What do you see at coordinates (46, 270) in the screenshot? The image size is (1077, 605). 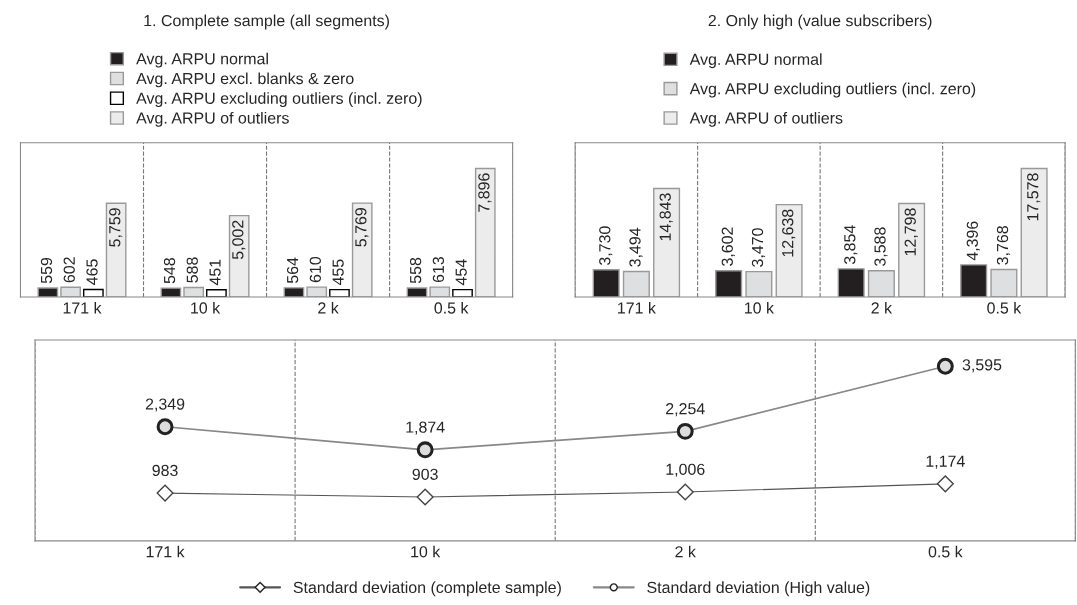 I see `data-label: 559` at bounding box center [46, 270].